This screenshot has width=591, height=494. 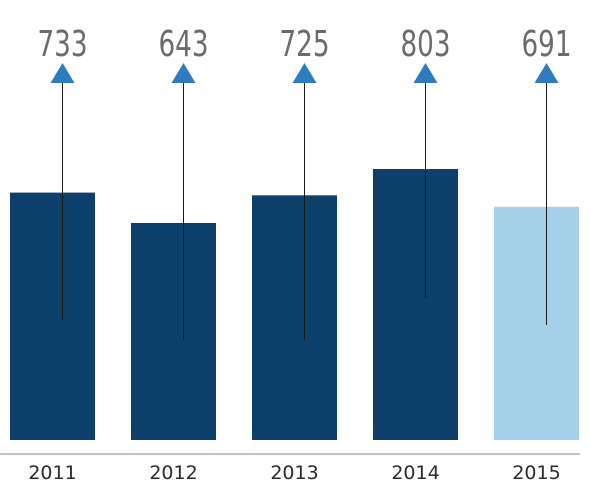 What do you see at coordinates (52, 473) in the screenshot?
I see `year-label-2011: 2011` at bounding box center [52, 473].